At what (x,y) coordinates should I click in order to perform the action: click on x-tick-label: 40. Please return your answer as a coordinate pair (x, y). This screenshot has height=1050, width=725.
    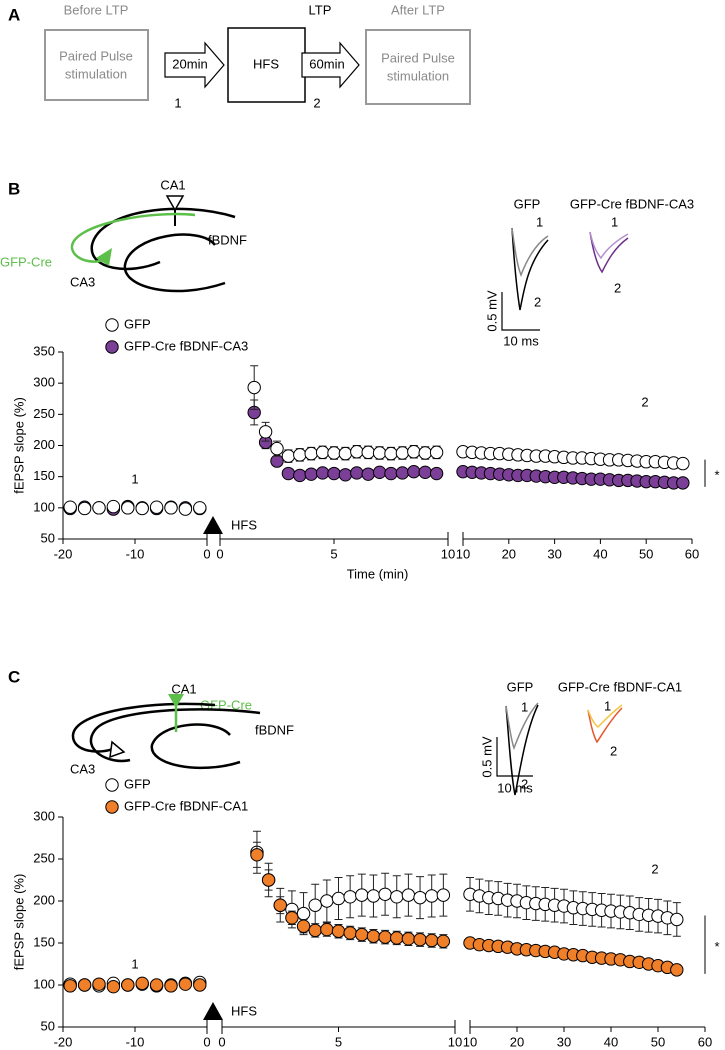
    Looking at the image, I should click on (600, 553).